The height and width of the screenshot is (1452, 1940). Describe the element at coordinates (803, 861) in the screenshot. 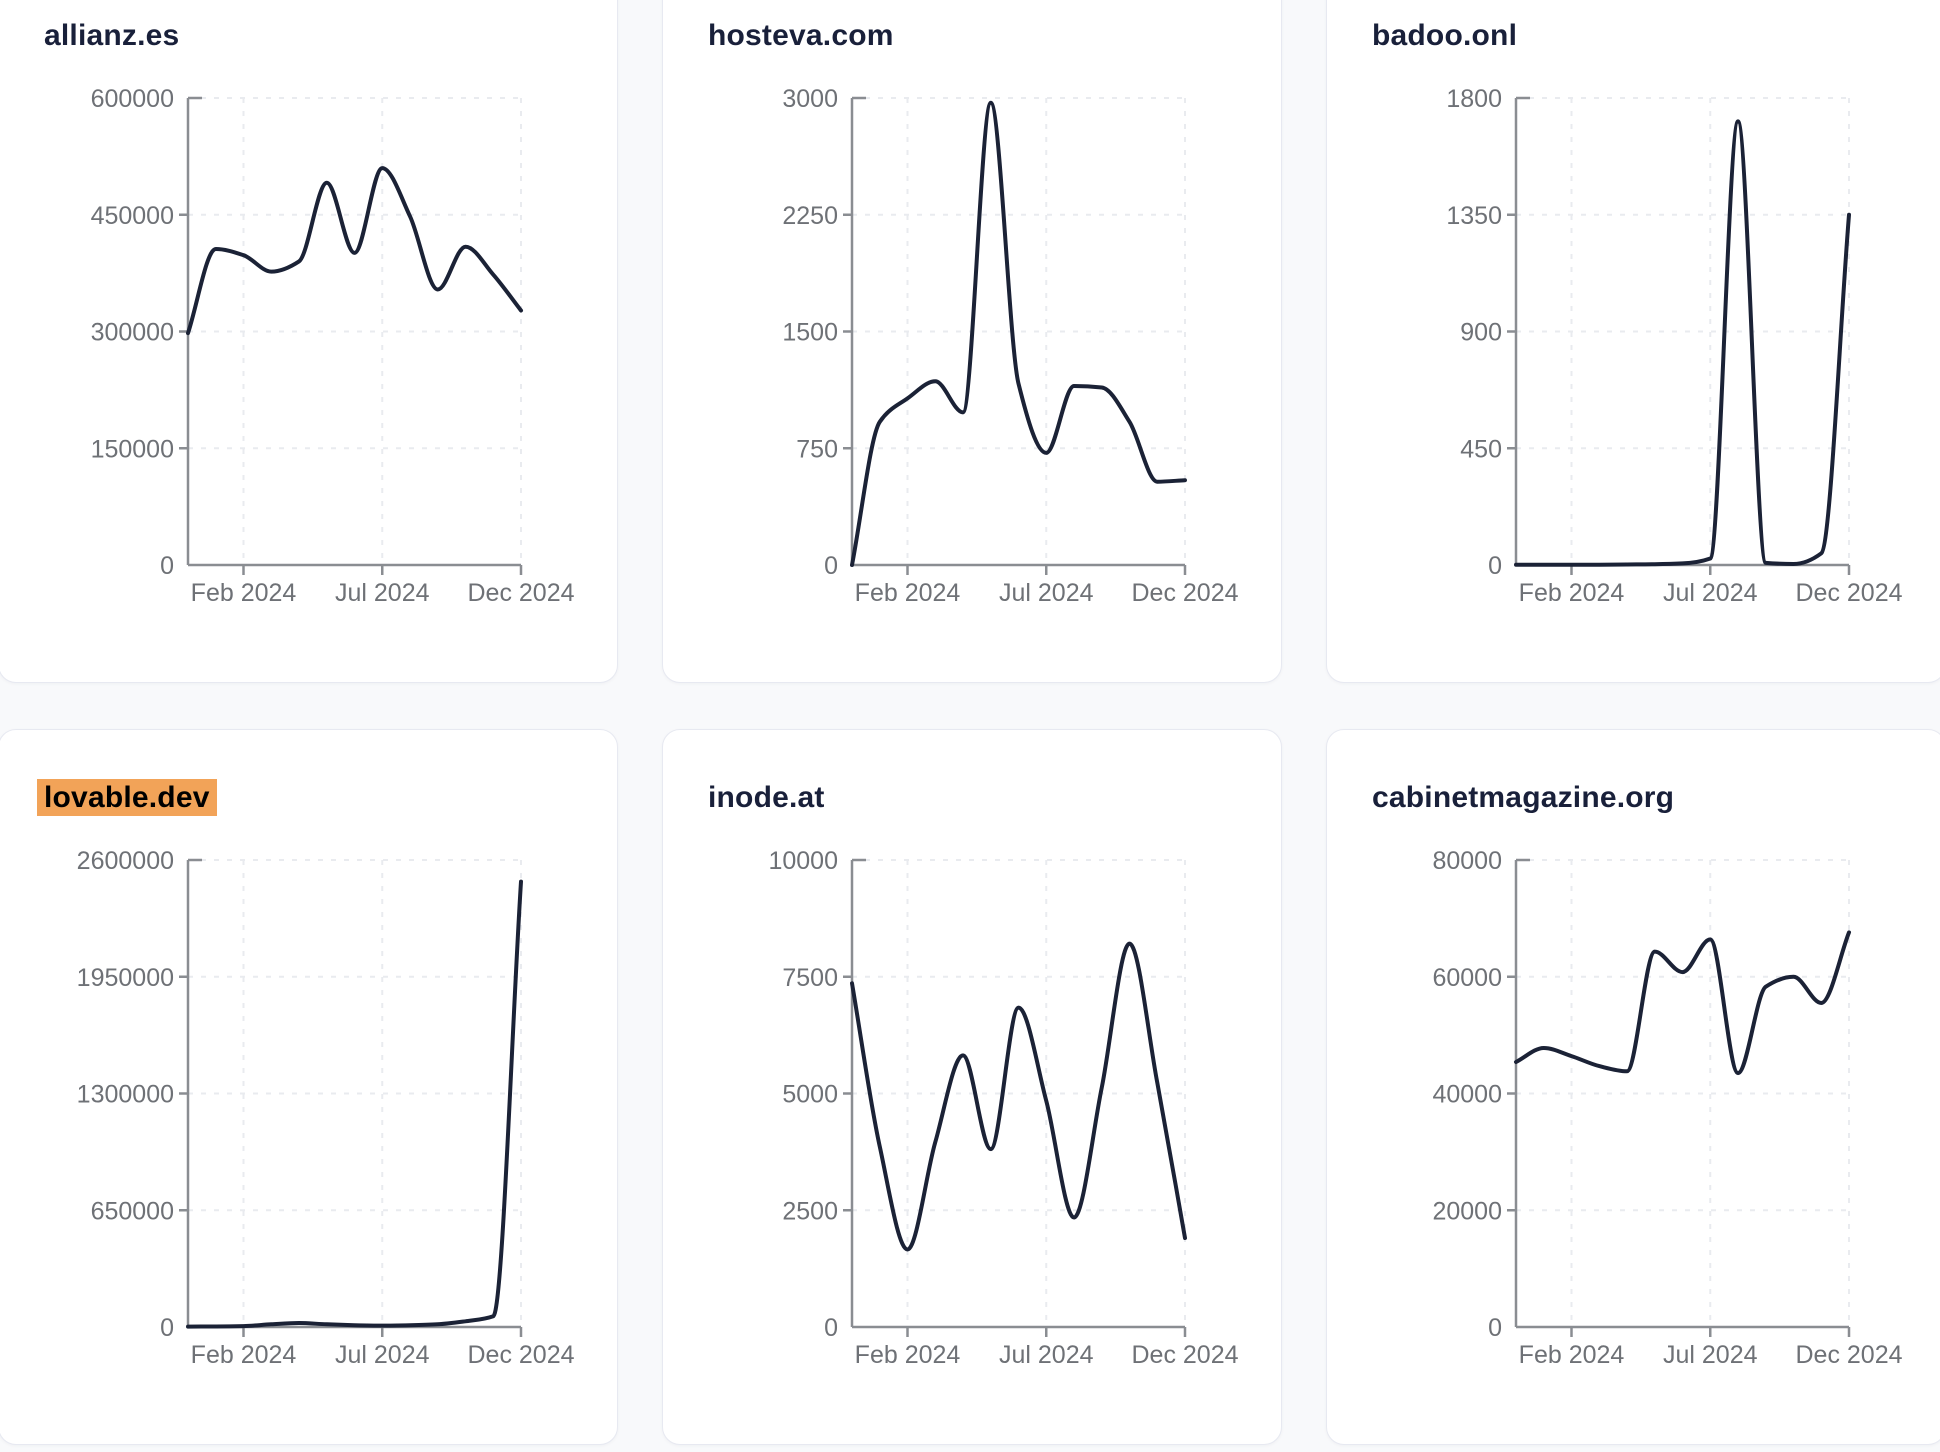

I see `y-axis-tick-label: 10000` at that location.